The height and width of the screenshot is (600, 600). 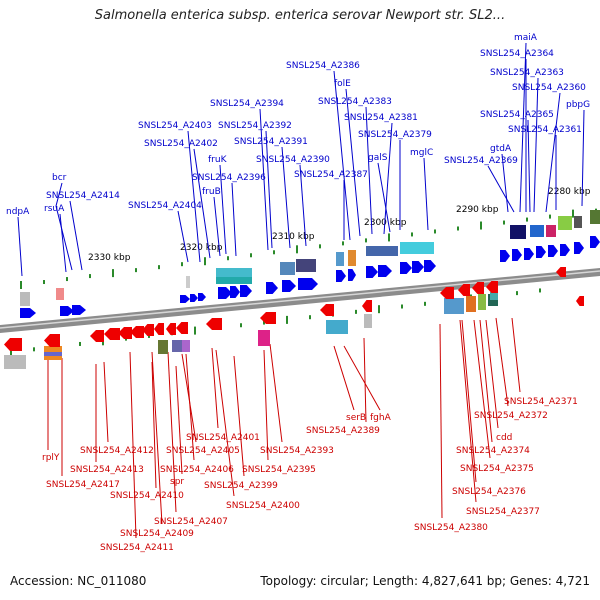 What do you see at coordinates (117, 451) in the screenshot?
I see `gene-label-snsl254-a2412: SNSL254_A2412` at bounding box center [117, 451].